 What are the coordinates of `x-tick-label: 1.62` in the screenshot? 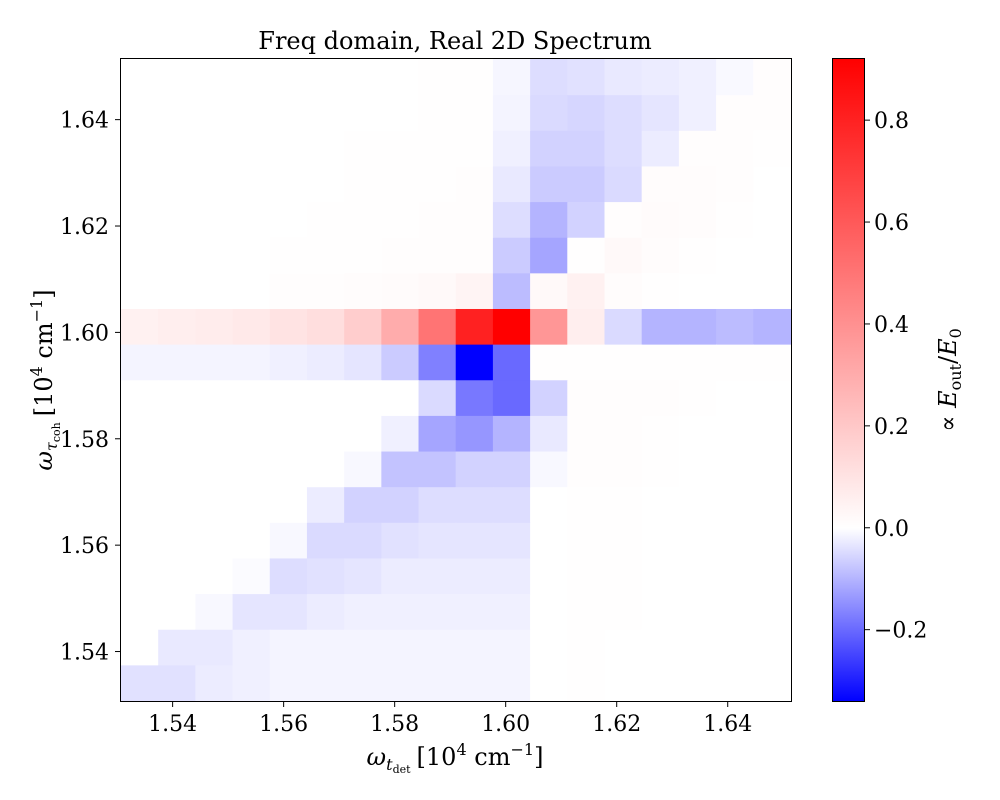 It's located at (616, 724).